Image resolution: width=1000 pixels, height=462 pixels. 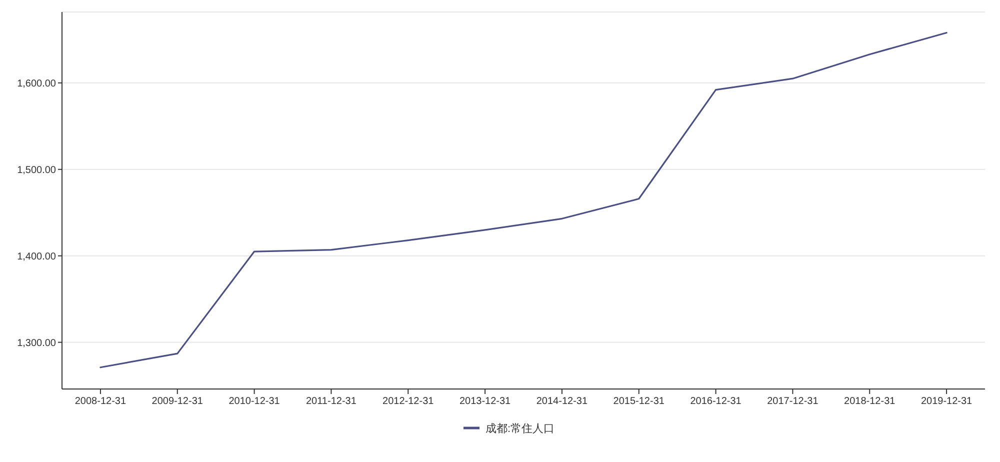 What do you see at coordinates (408, 401) in the screenshot?
I see `x-tick-label: 2012-12-31` at bounding box center [408, 401].